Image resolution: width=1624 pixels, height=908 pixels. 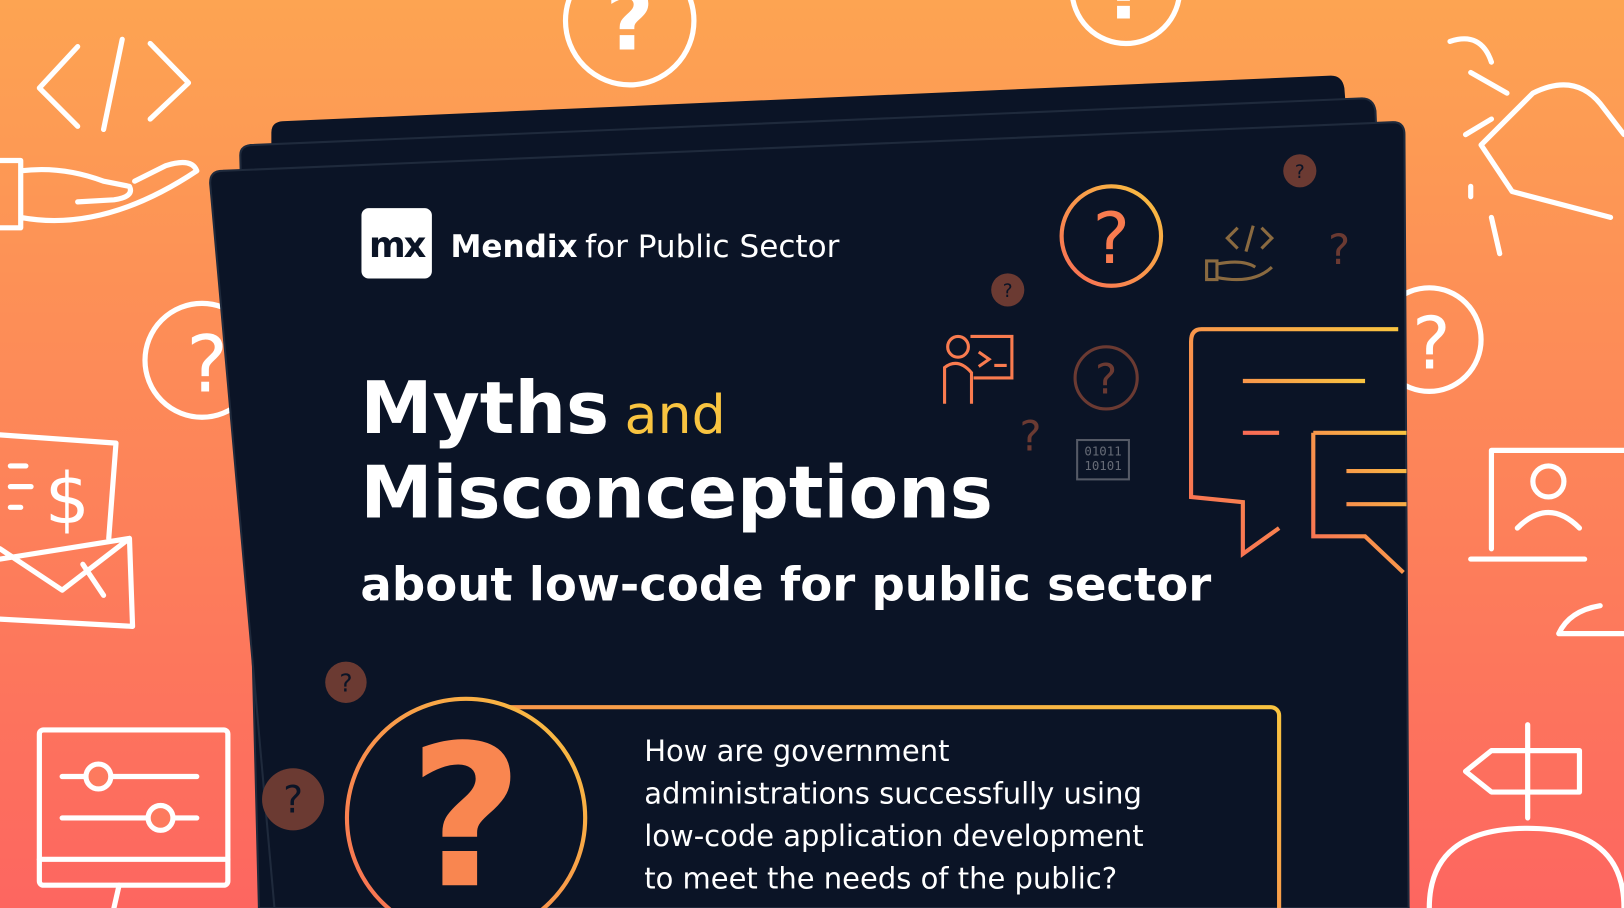 What do you see at coordinates (1546, 542) in the screenshot?
I see `user-laptop-icon` at bounding box center [1546, 542].